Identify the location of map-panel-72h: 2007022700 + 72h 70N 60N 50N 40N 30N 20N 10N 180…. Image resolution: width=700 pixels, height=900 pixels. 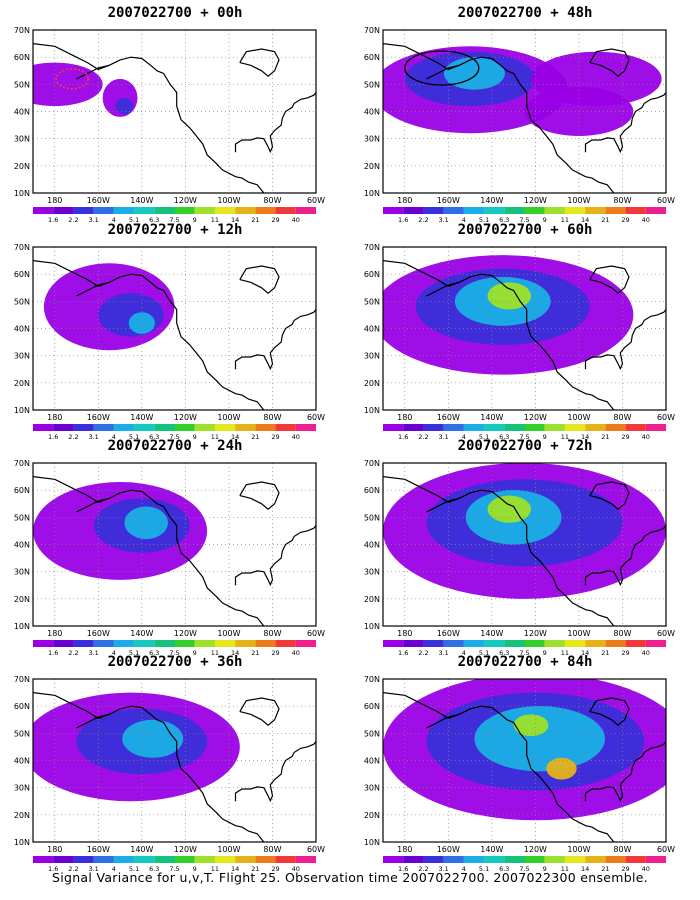
(525, 547).